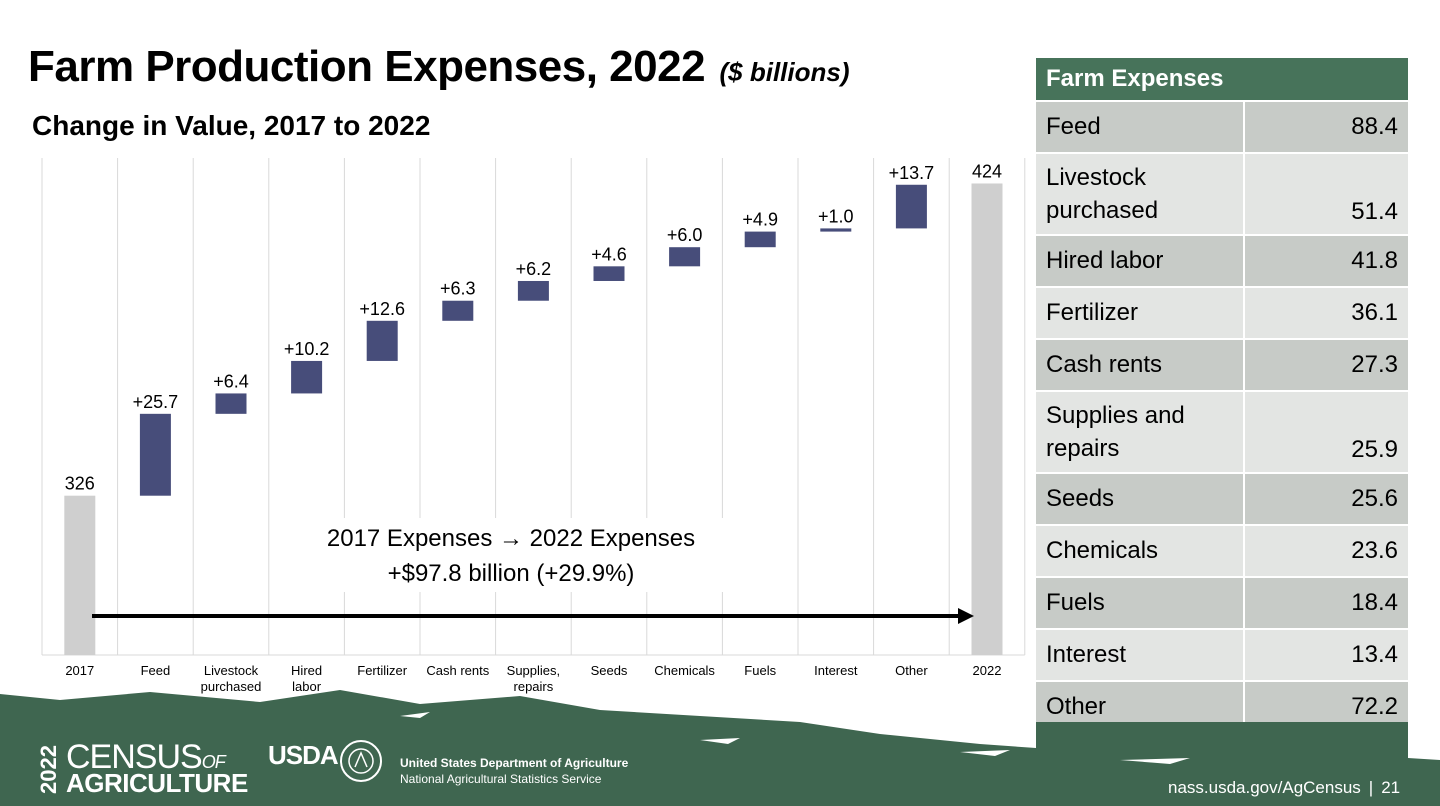 This screenshot has height=806, width=1440. Describe the element at coordinates (1140, 313) in the screenshot. I see `row-name: Fertilizer` at that location.